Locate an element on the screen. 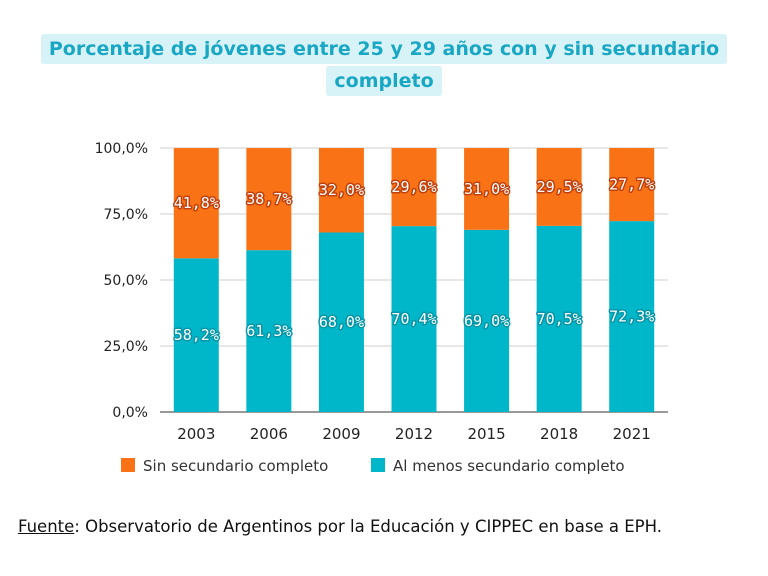  bar-secundario-2006 is located at coordinates (269, 331).